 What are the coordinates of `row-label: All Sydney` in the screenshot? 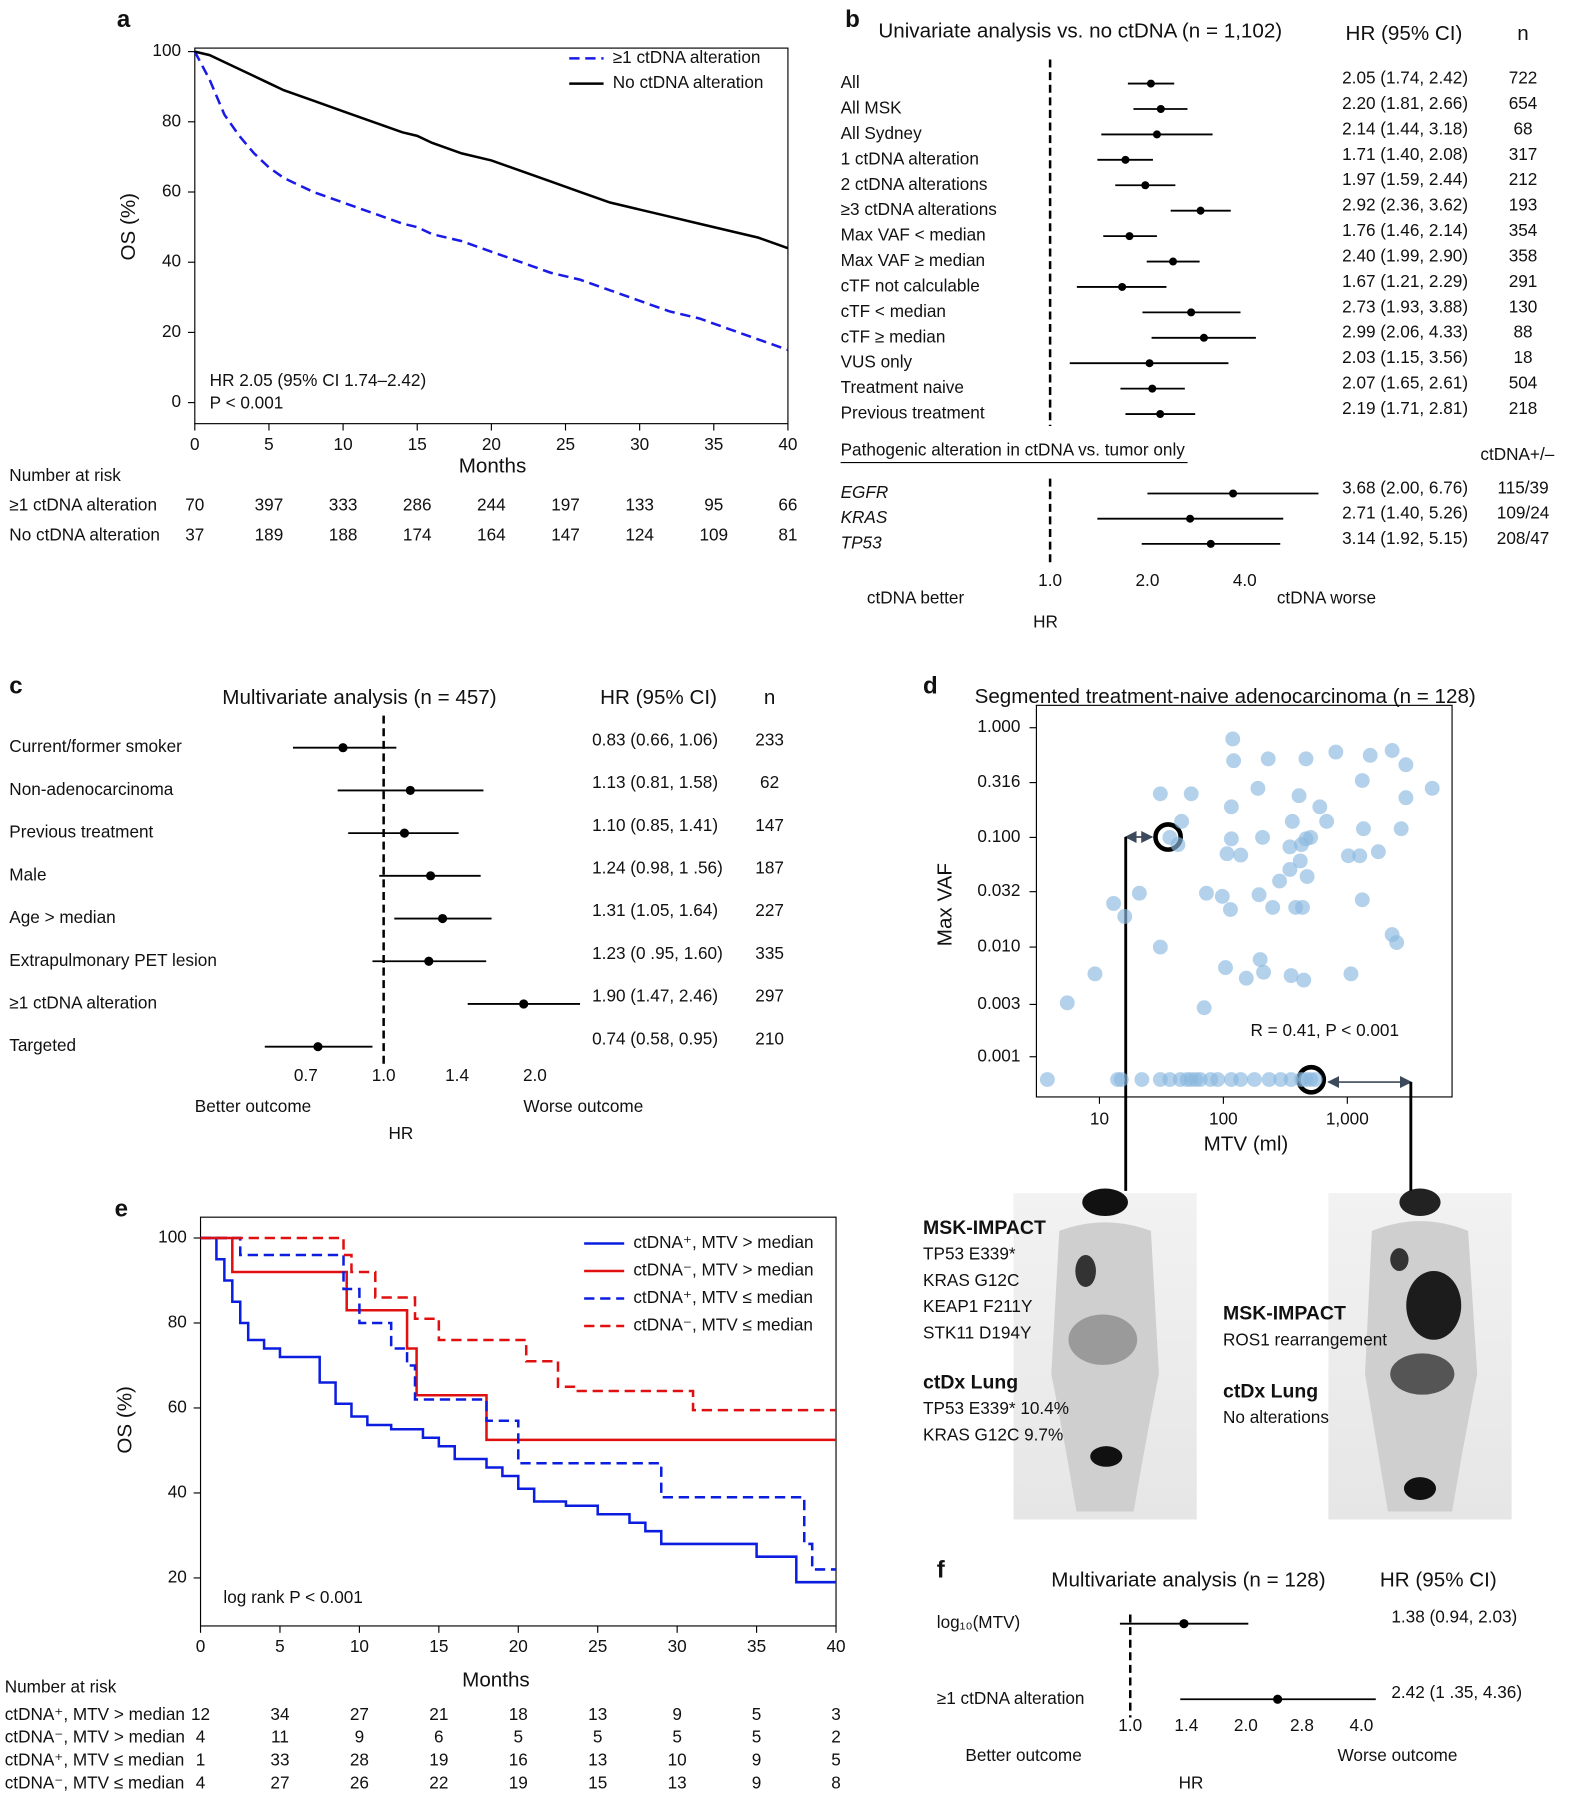 It's located at (881, 133).